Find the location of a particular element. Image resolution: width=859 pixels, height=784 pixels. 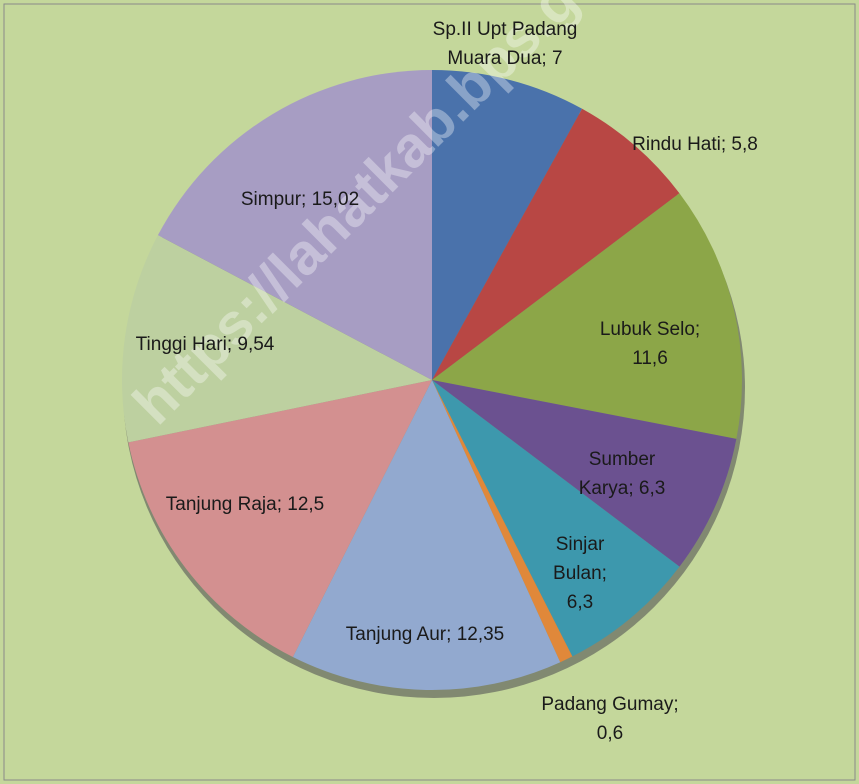

data-label: Tanjung Raja; 12,5 is located at coordinates (245, 504).